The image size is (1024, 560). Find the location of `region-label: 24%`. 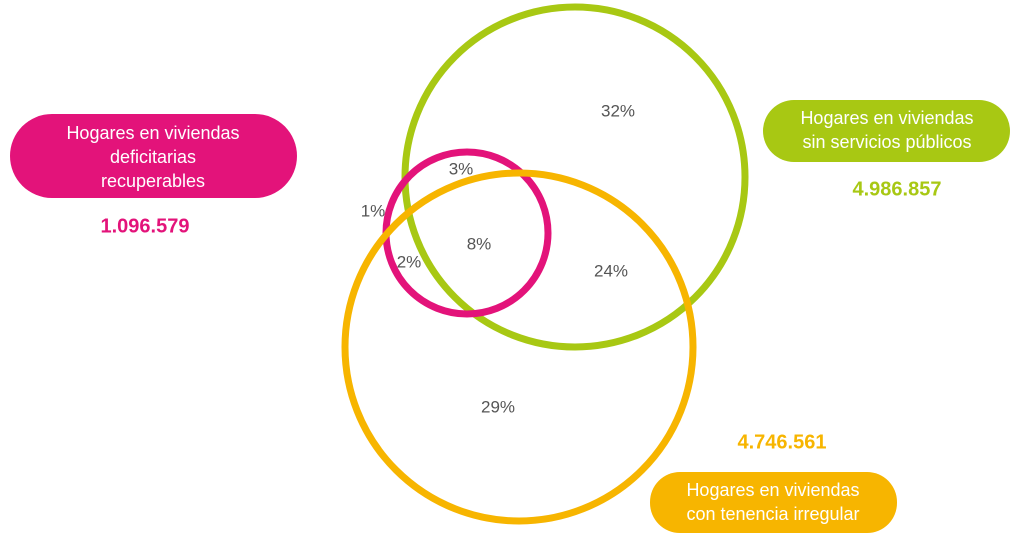

region-label: 24% is located at coordinates (611, 270).